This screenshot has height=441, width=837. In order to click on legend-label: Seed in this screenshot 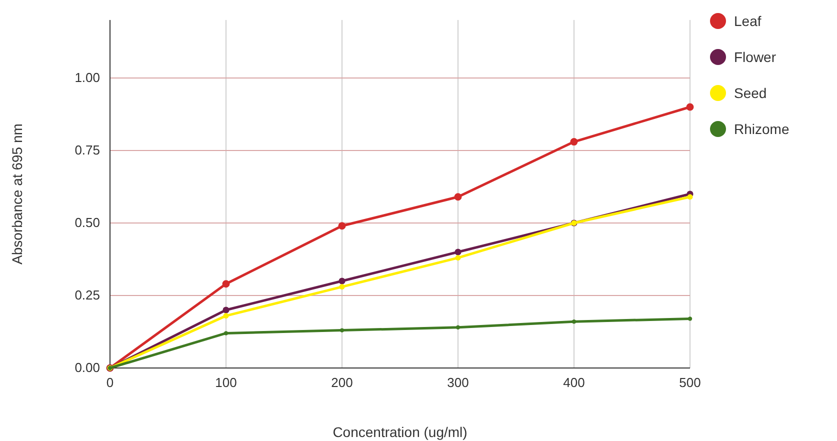, I will do `click(750, 93)`.